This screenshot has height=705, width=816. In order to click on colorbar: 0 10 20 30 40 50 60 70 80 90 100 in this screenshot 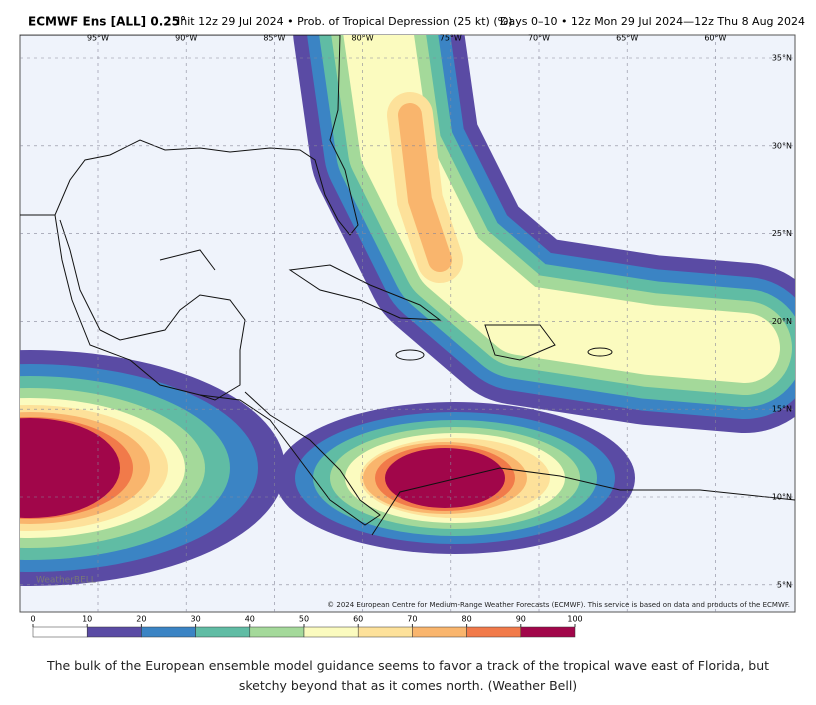, I will do `click(306, 626)`.